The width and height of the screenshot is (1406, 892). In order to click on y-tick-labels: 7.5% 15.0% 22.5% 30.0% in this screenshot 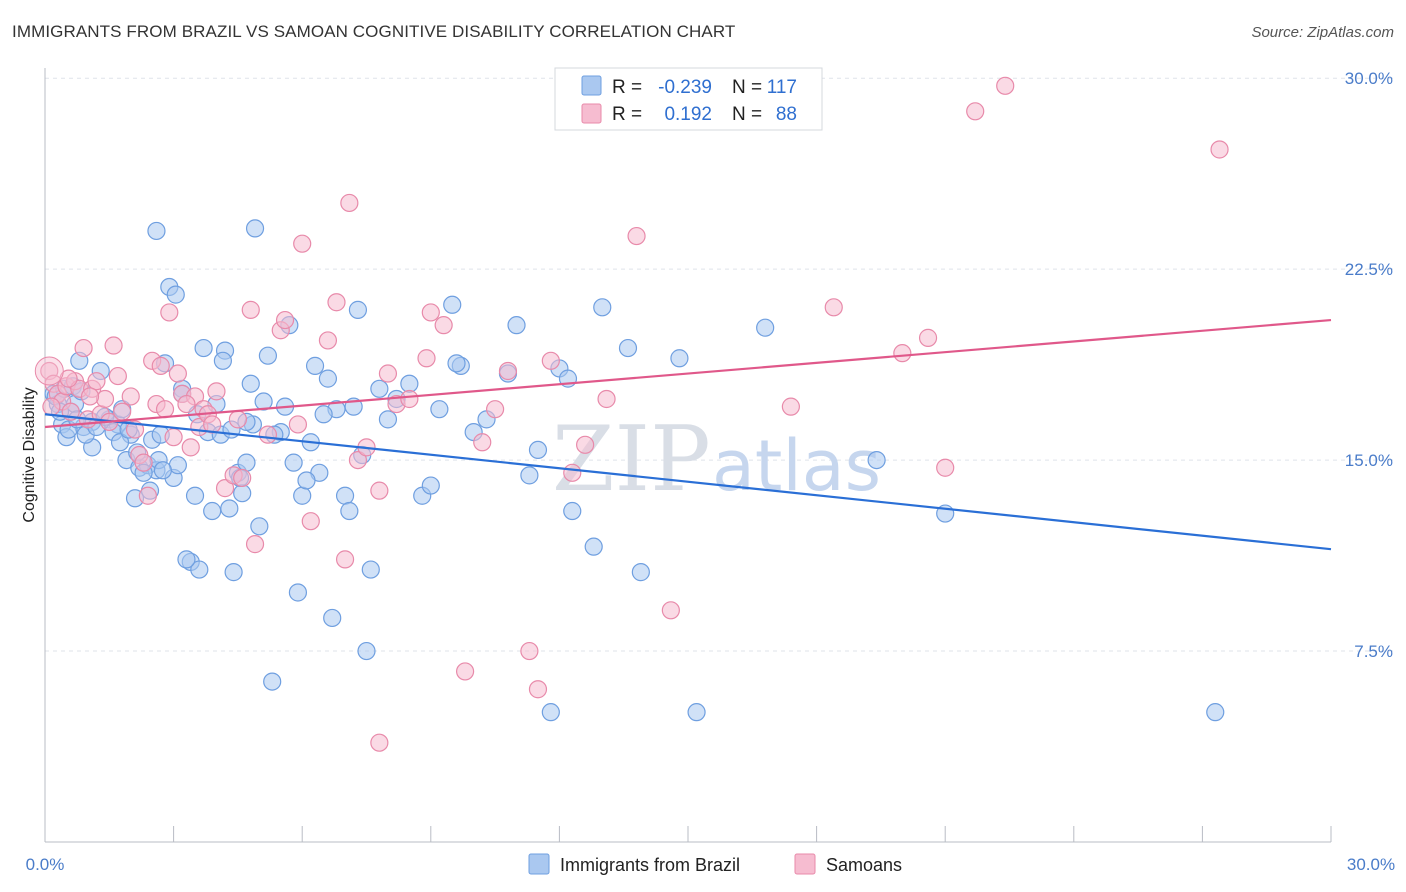, I will do `click(1369, 365)`.